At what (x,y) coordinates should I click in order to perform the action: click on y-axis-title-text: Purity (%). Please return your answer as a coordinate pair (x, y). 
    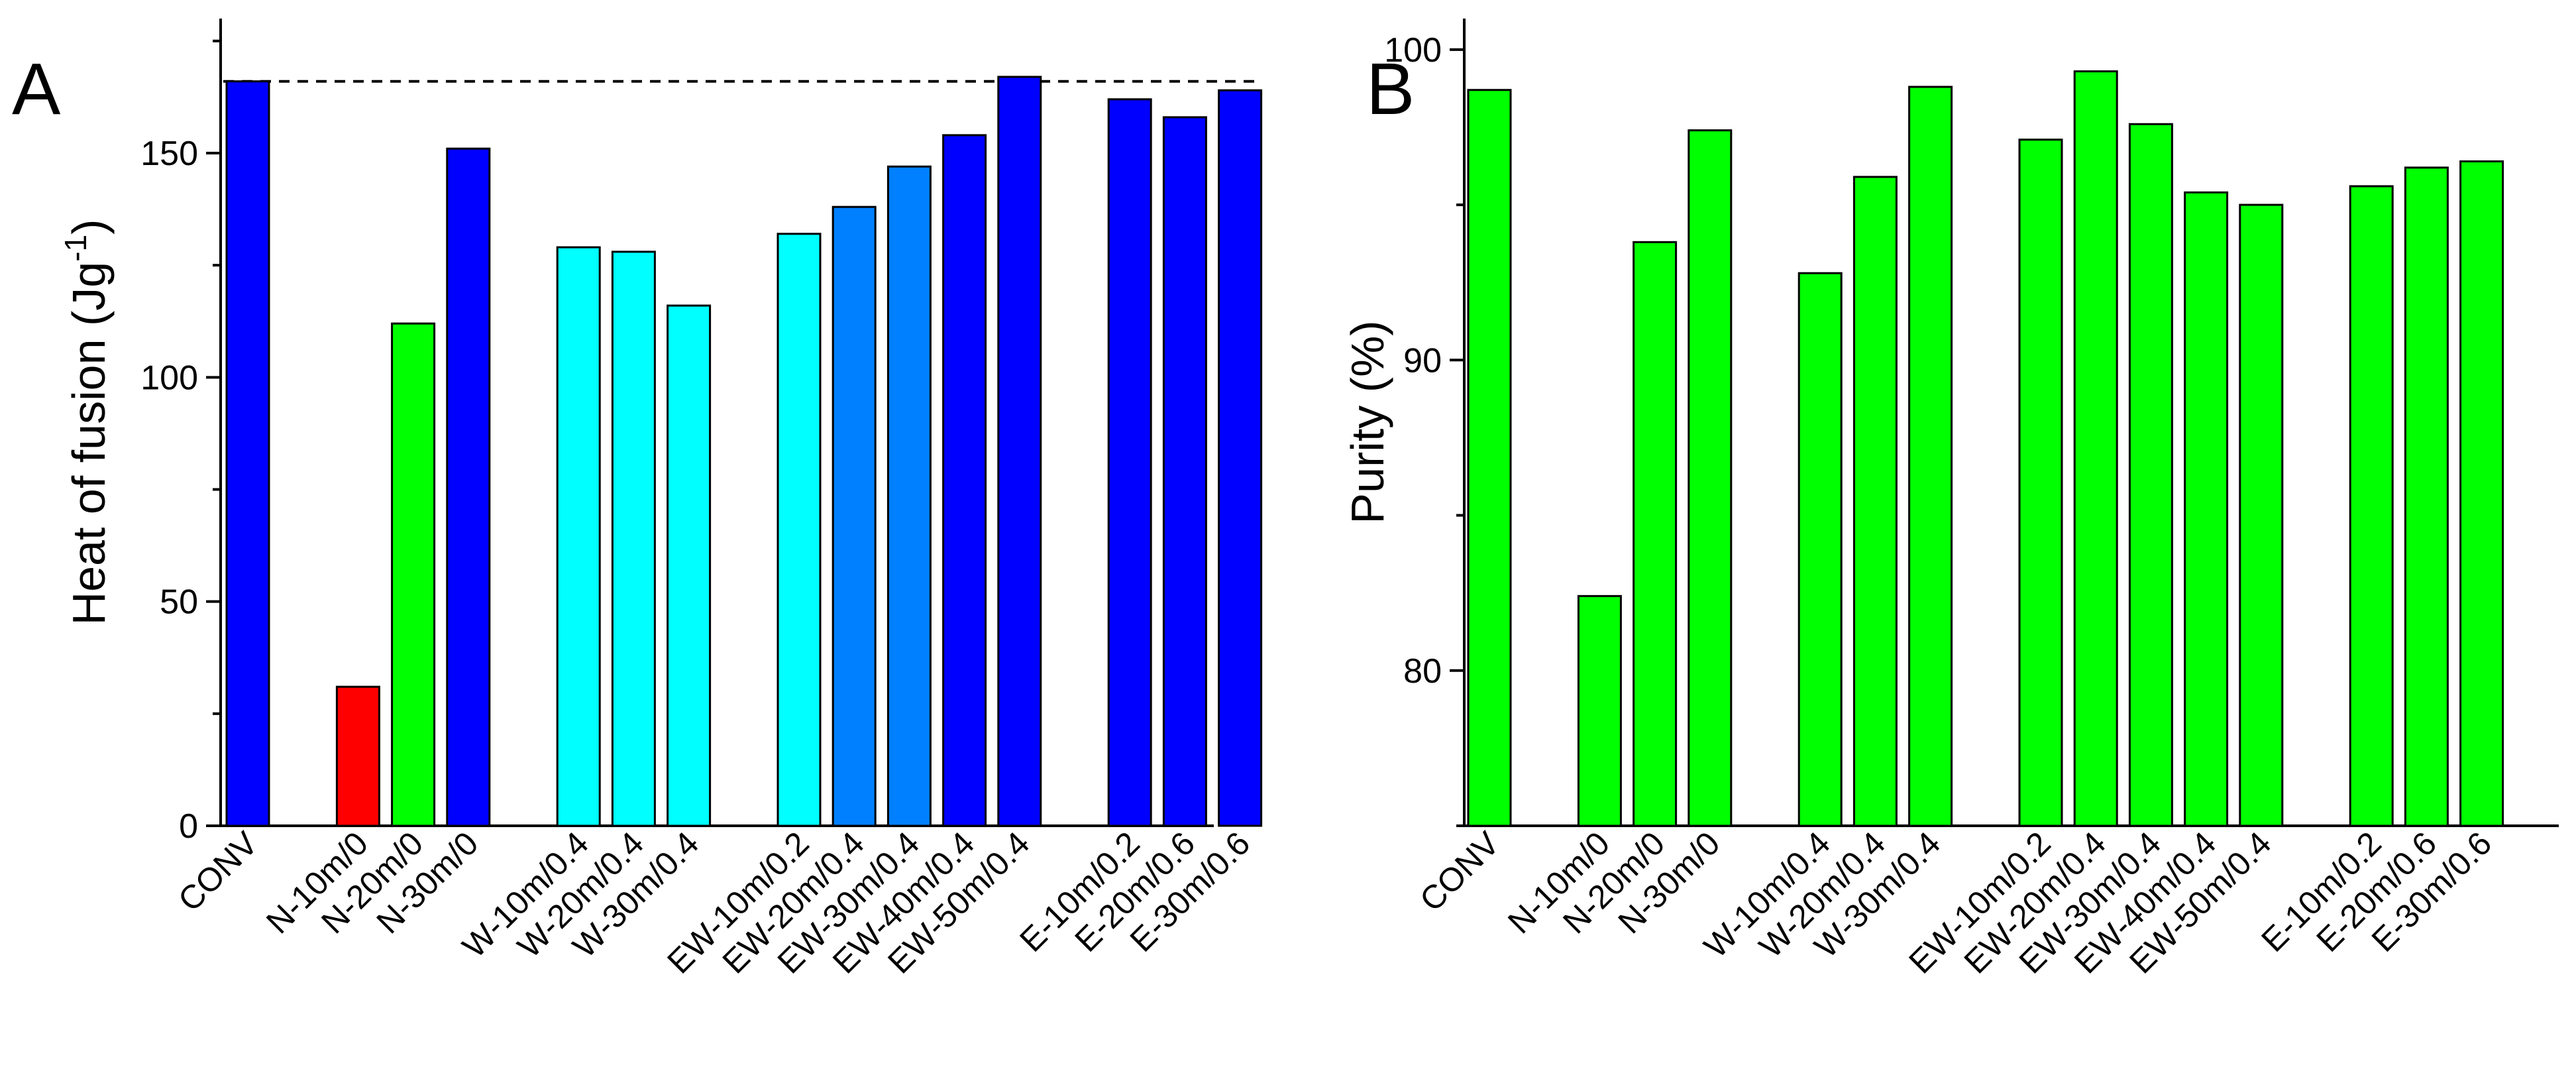
    Looking at the image, I should click on (1367, 422).